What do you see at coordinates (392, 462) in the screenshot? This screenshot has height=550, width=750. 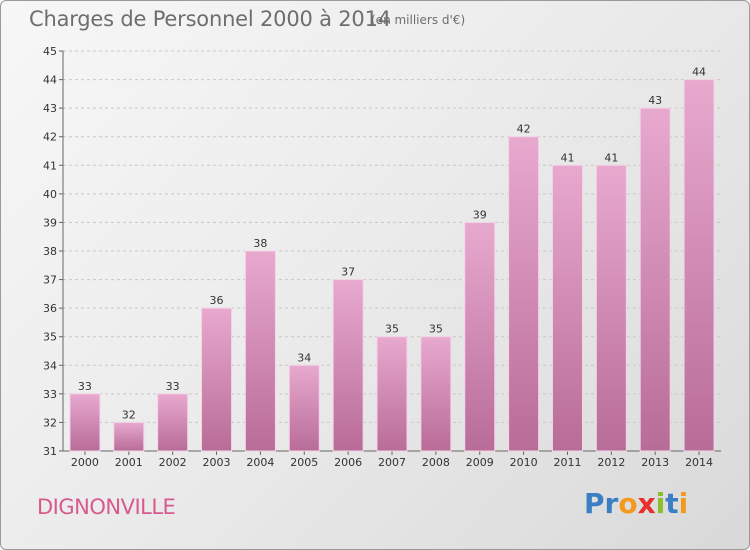 I see `x-tick-label: 2007` at bounding box center [392, 462].